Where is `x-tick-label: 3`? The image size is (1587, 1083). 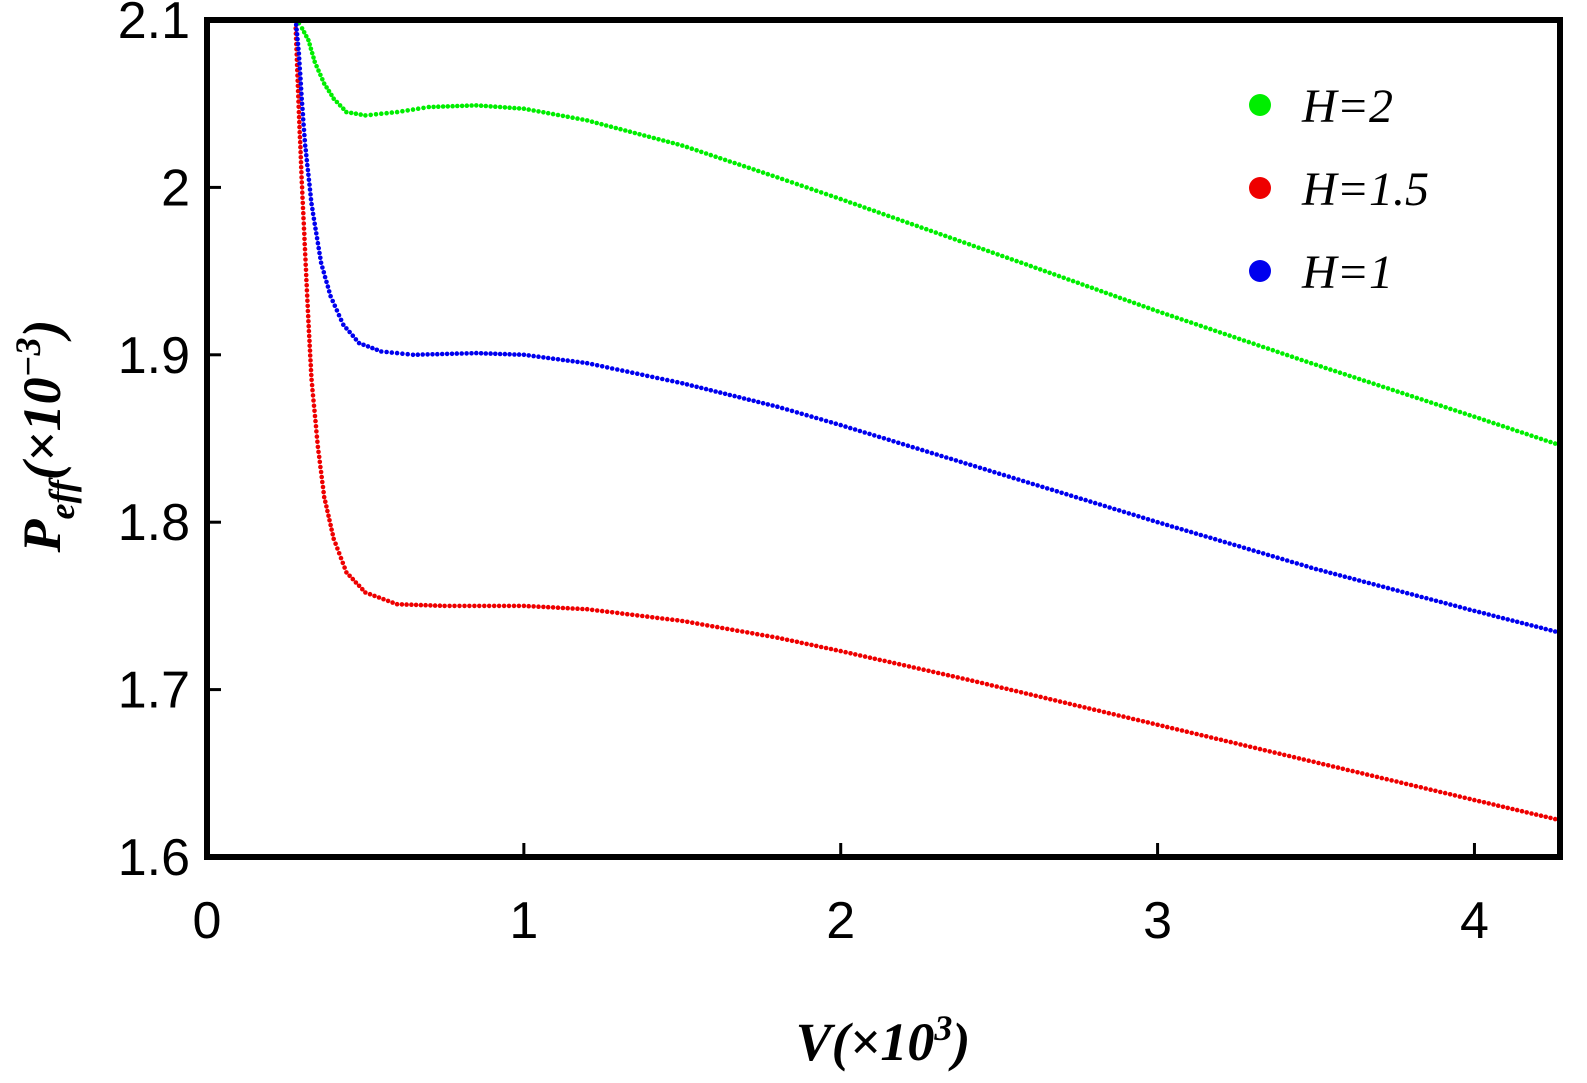 x-tick-label: 3 is located at coordinates (1157, 921).